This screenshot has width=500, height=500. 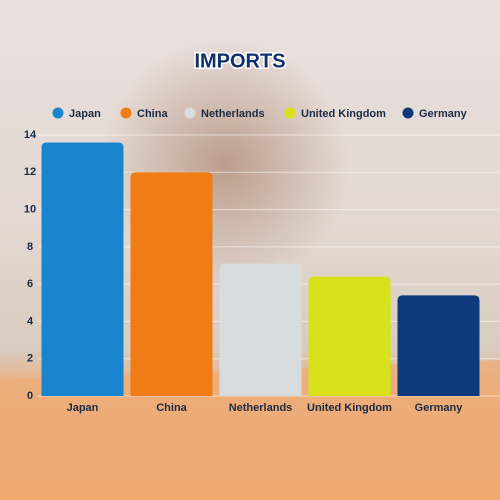 I want to click on y-tick-label: 10, so click(x=30, y=209).